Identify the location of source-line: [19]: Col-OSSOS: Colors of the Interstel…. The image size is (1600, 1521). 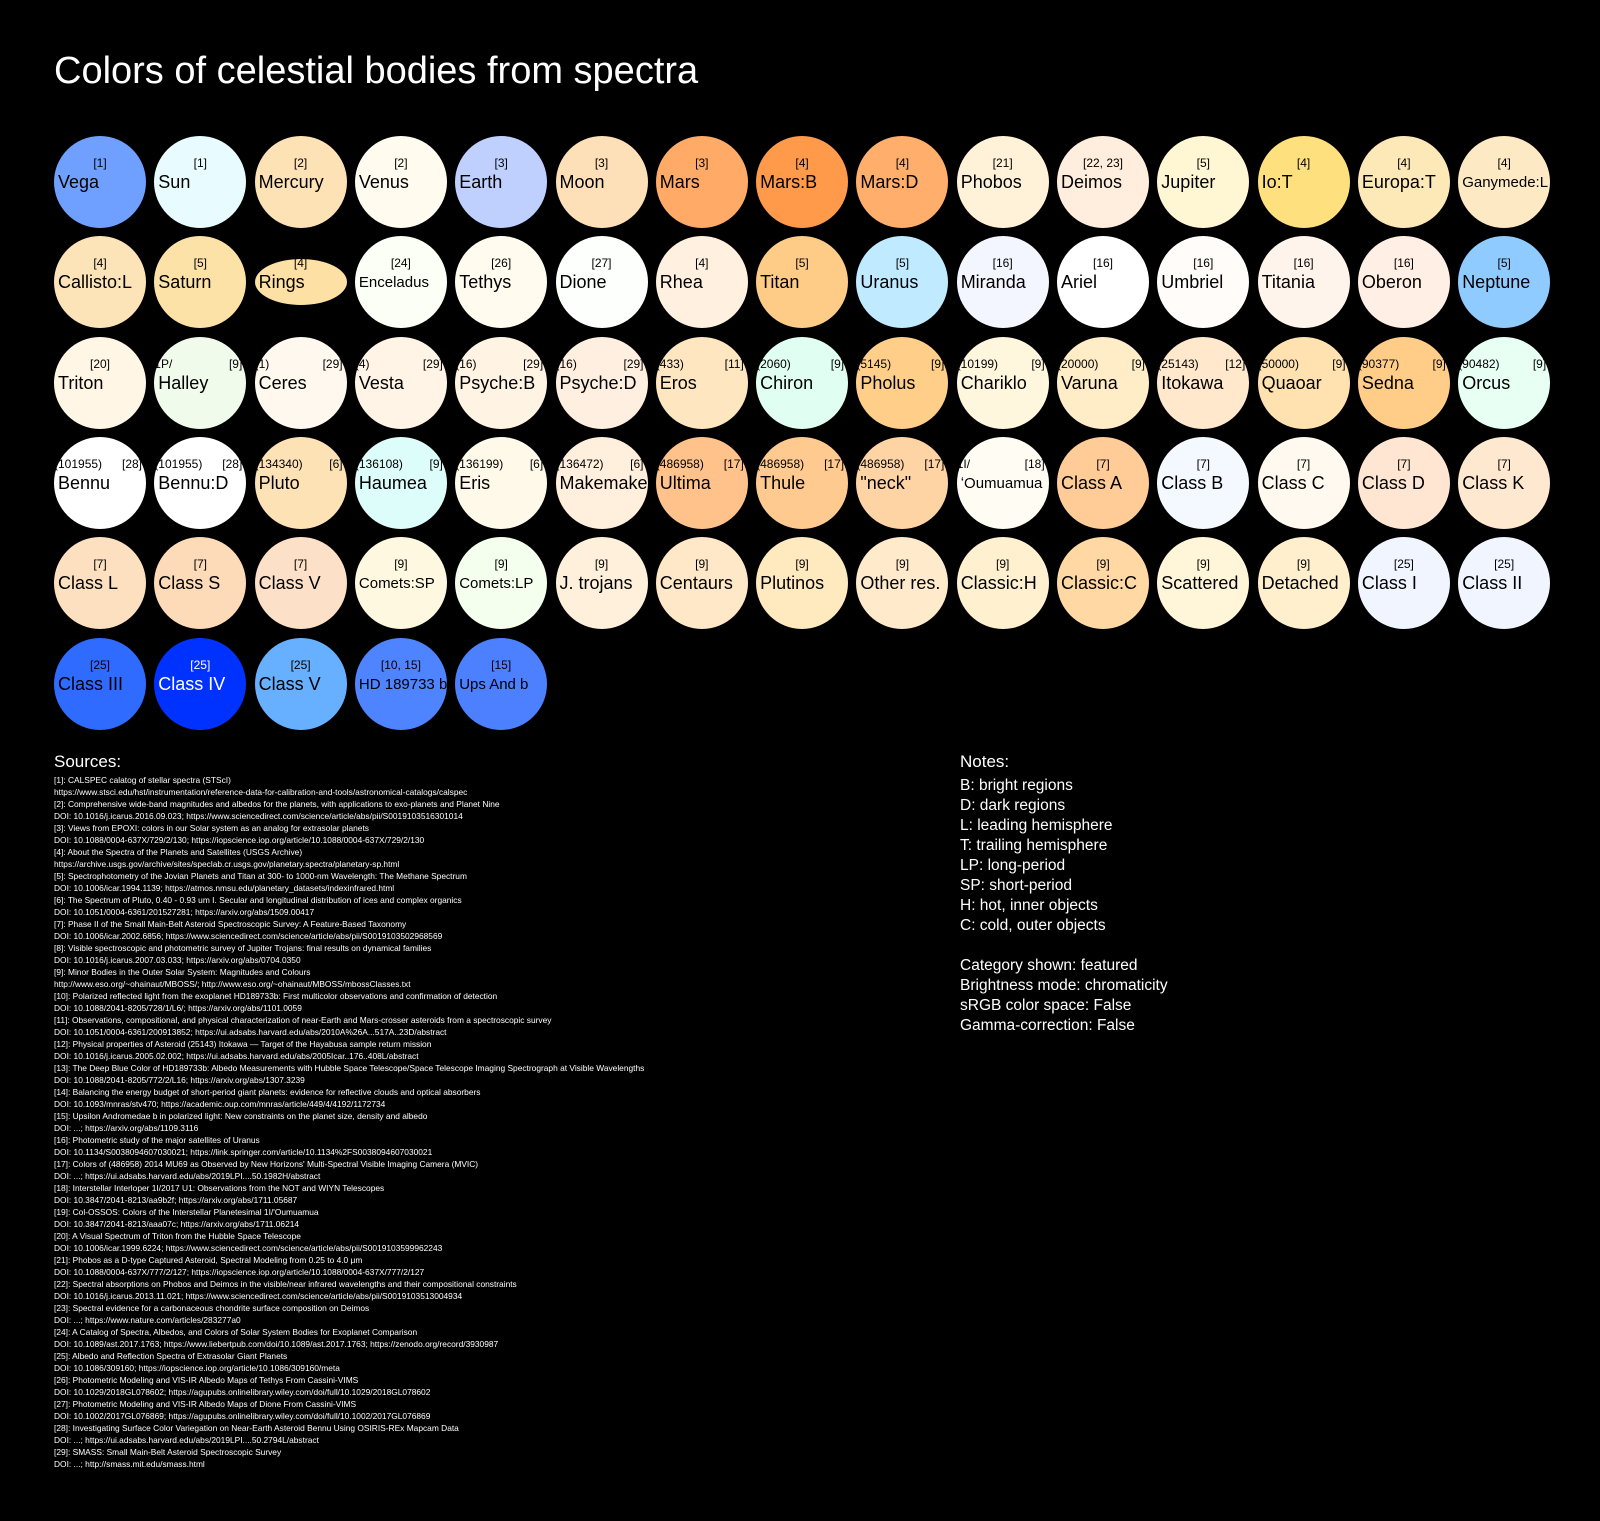
(186, 1212).